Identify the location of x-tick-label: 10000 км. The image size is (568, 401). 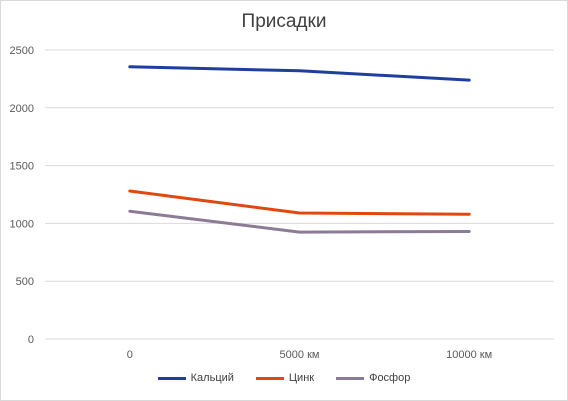
(469, 355).